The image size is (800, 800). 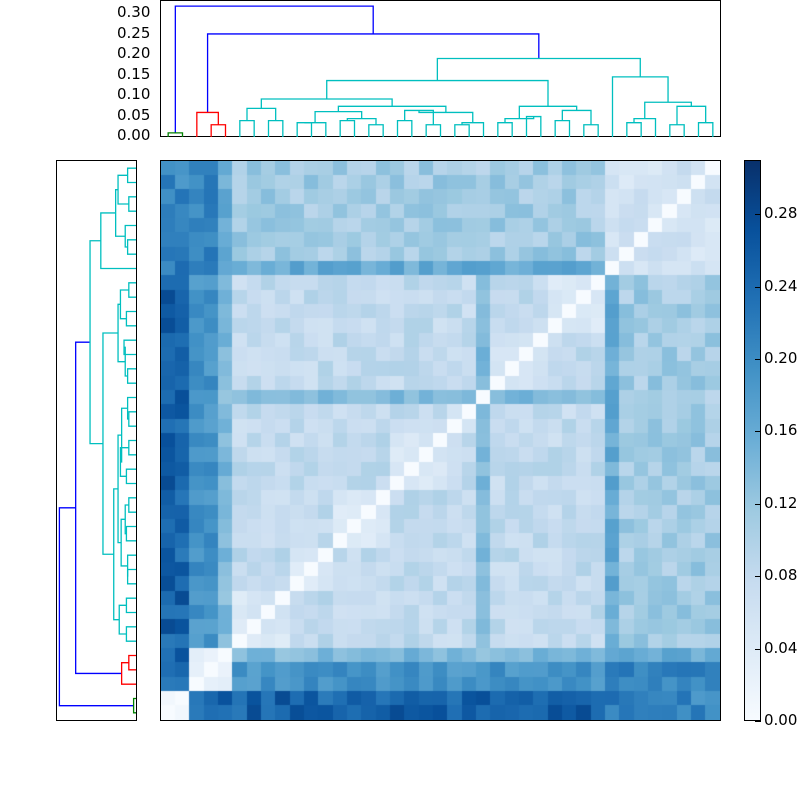 What do you see at coordinates (134, 12) in the screenshot?
I see `dendrogram-y-tick-label: 0.30` at bounding box center [134, 12].